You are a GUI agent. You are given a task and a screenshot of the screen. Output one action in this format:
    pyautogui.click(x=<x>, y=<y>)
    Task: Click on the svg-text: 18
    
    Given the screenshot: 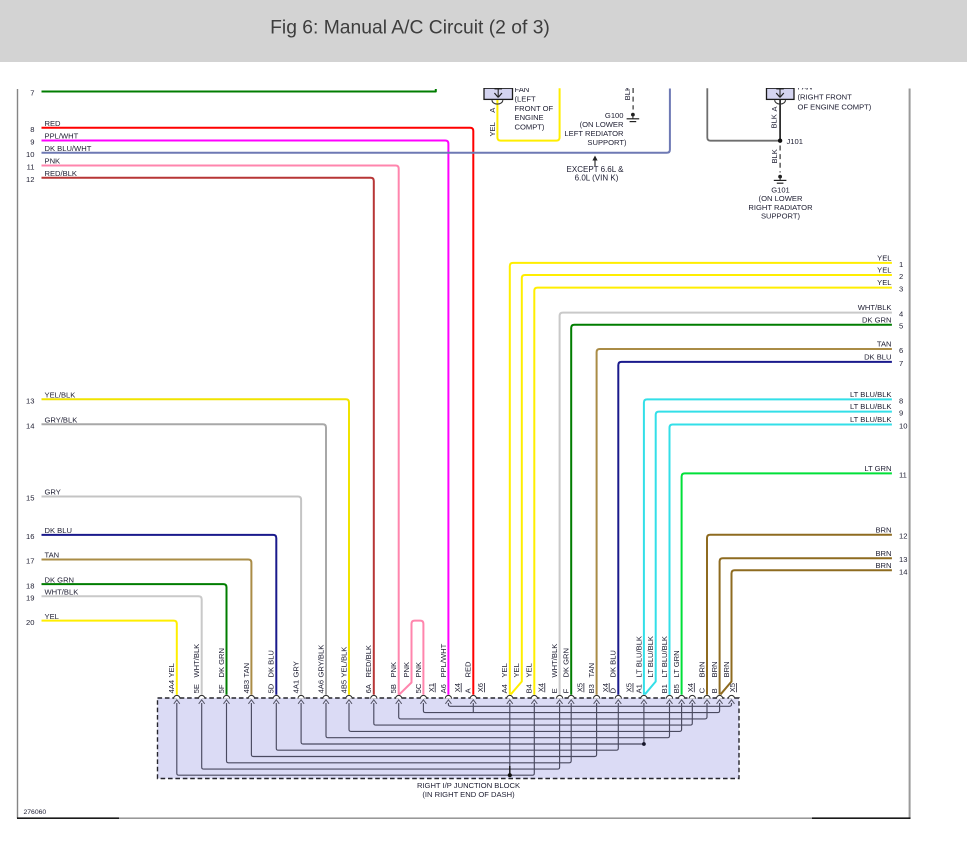 What is the action you would take?
    pyautogui.click(x=30, y=585)
    